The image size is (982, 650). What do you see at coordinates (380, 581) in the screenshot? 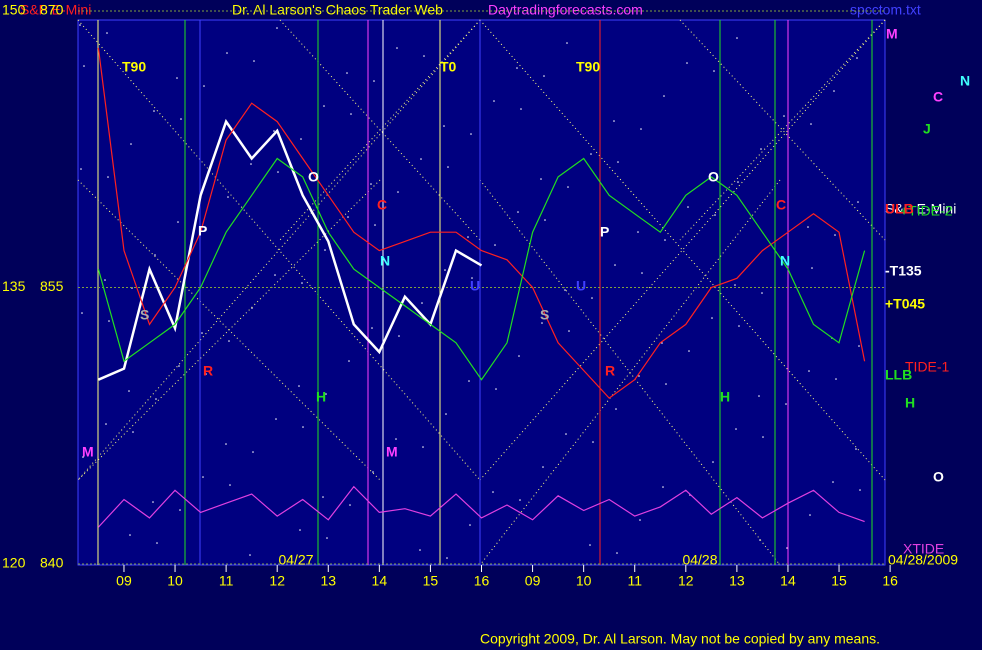
I see `x-tick-label: 14` at bounding box center [380, 581].